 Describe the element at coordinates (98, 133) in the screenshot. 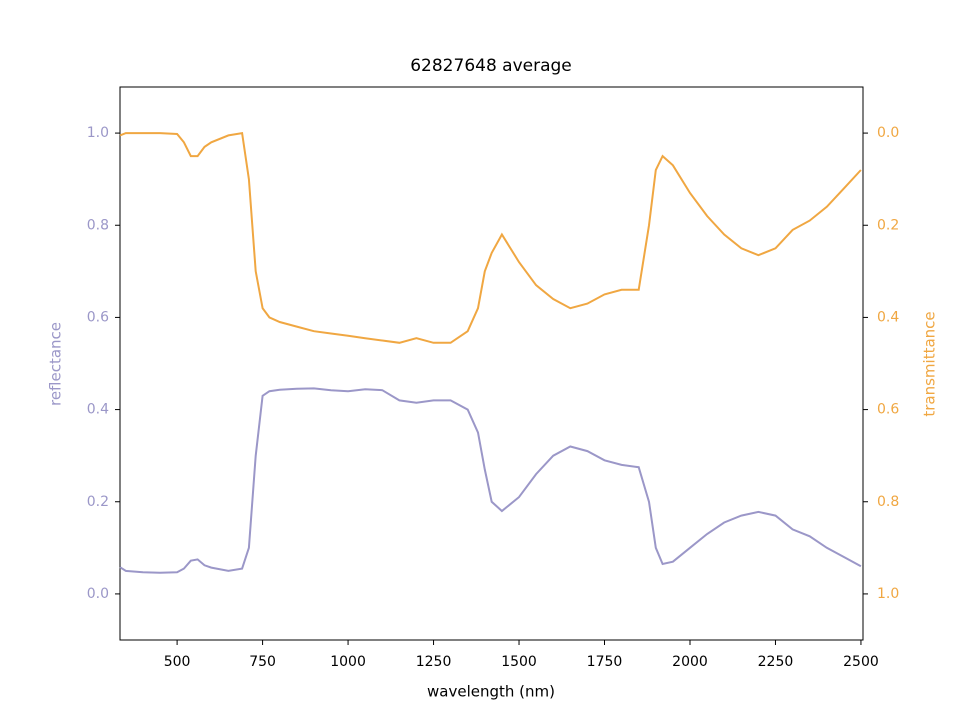

I see `y-tick-label: 1.0` at that location.